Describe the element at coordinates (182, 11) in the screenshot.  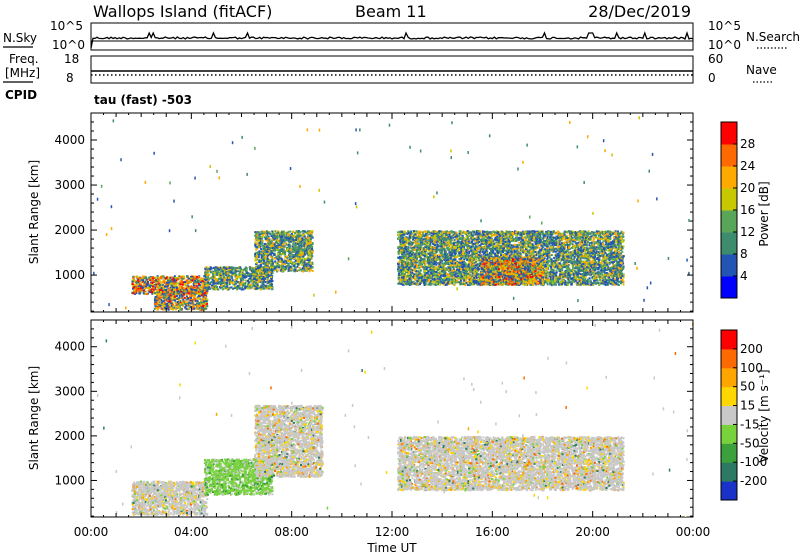
I see `station-title: Wallops Island (fitACF)` at that location.